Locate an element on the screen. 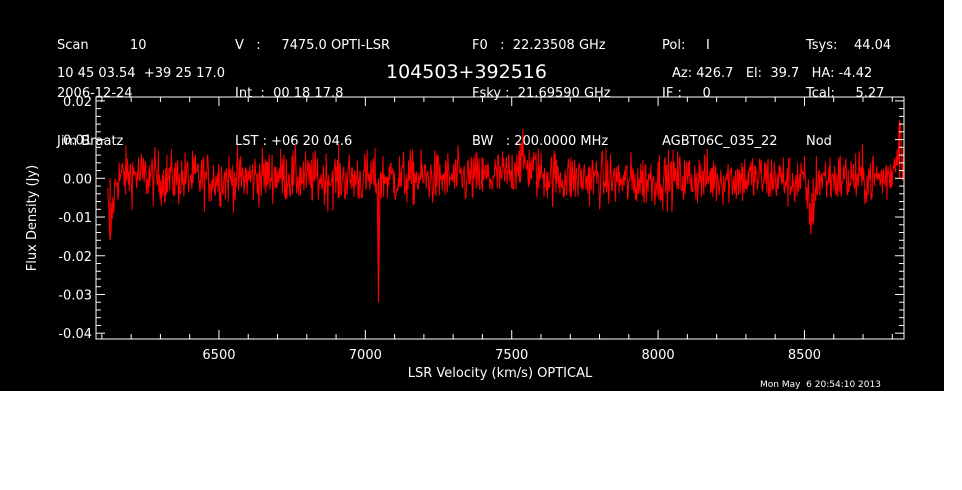 This screenshot has width=962, height=490. y-axis-label: Flux Density (Jy) is located at coordinates (32, 218).